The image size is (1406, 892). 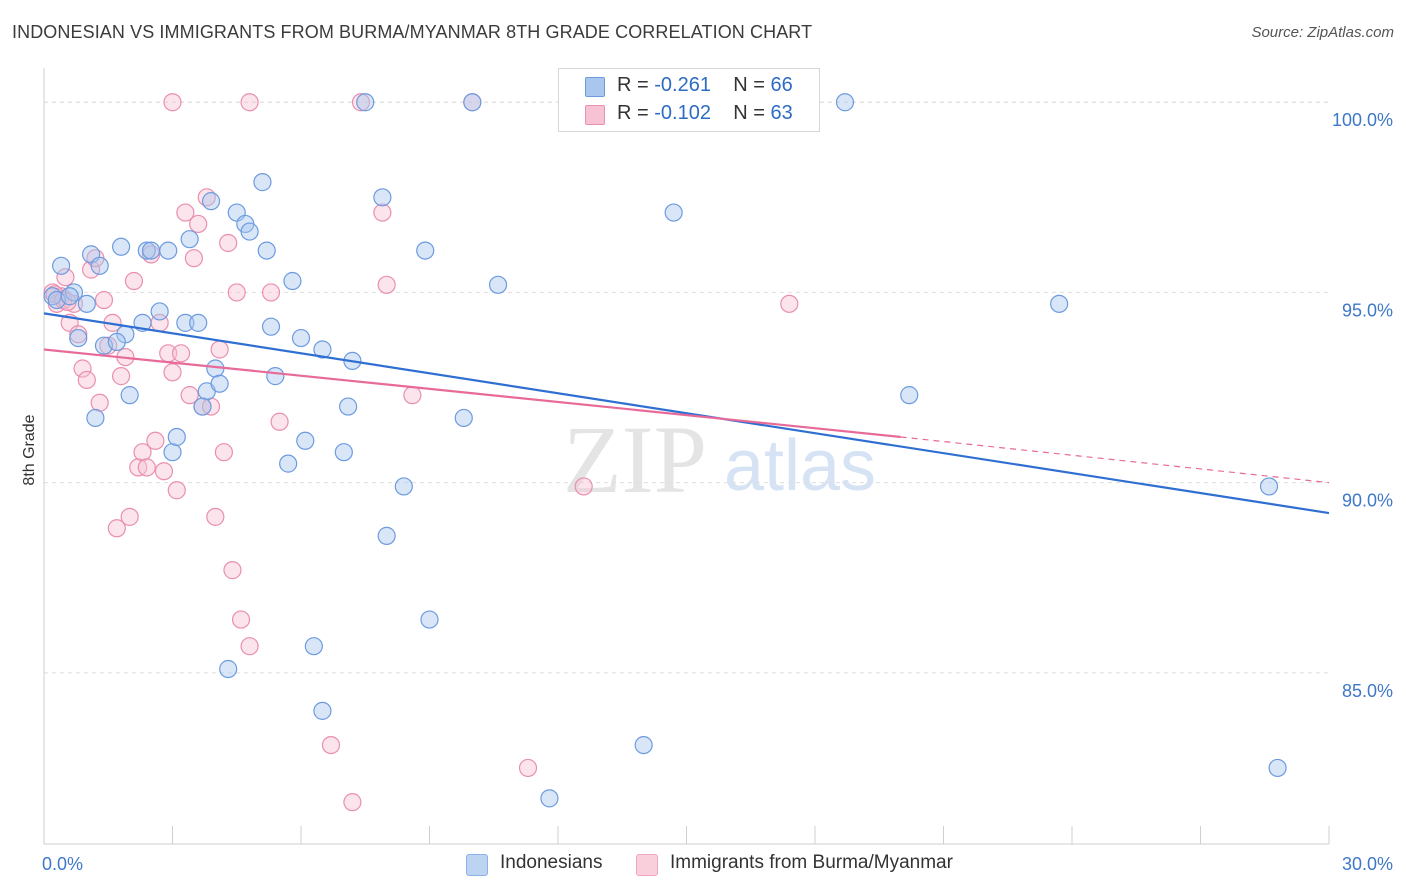 I want to click on watermark: ZIP atlas, so click(x=719, y=459).